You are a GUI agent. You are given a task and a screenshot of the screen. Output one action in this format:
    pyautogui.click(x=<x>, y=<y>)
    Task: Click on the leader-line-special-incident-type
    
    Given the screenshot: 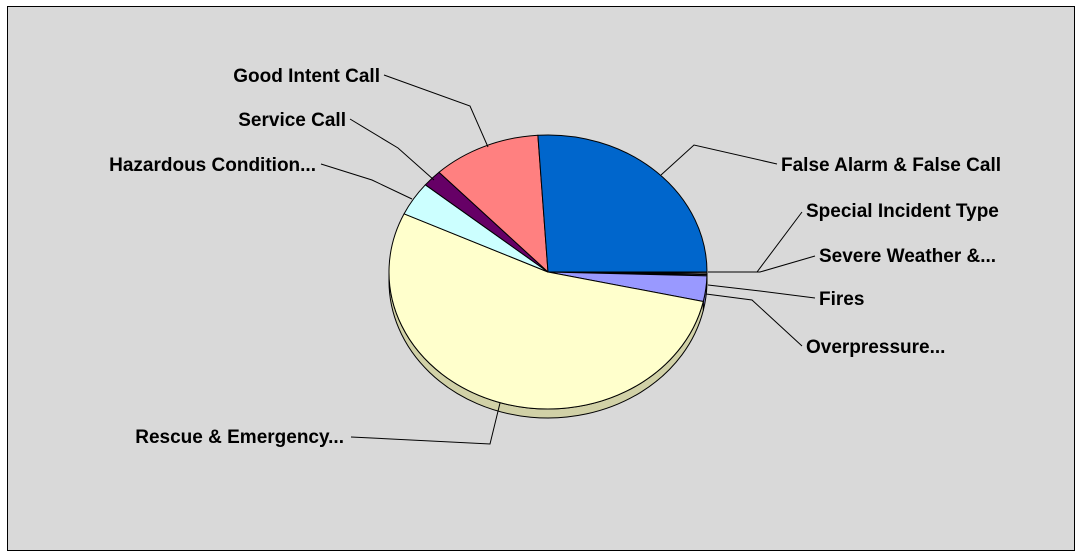 What is the action you would take?
    pyautogui.click(x=755, y=242)
    